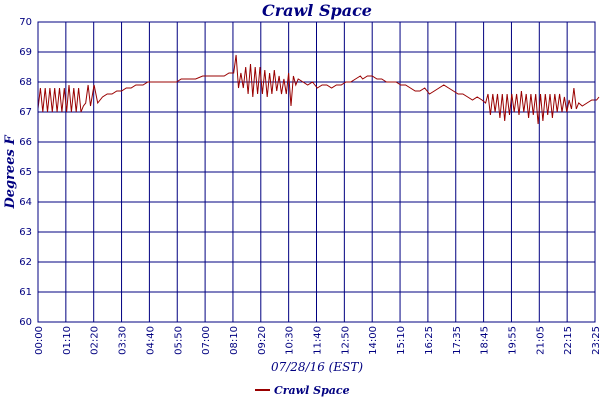 The width and height of the screenshot is (600, 400). Describe the element at coordinates (234, 340) in the screenshot. I see `x-tick-label: 08:10` at that location.